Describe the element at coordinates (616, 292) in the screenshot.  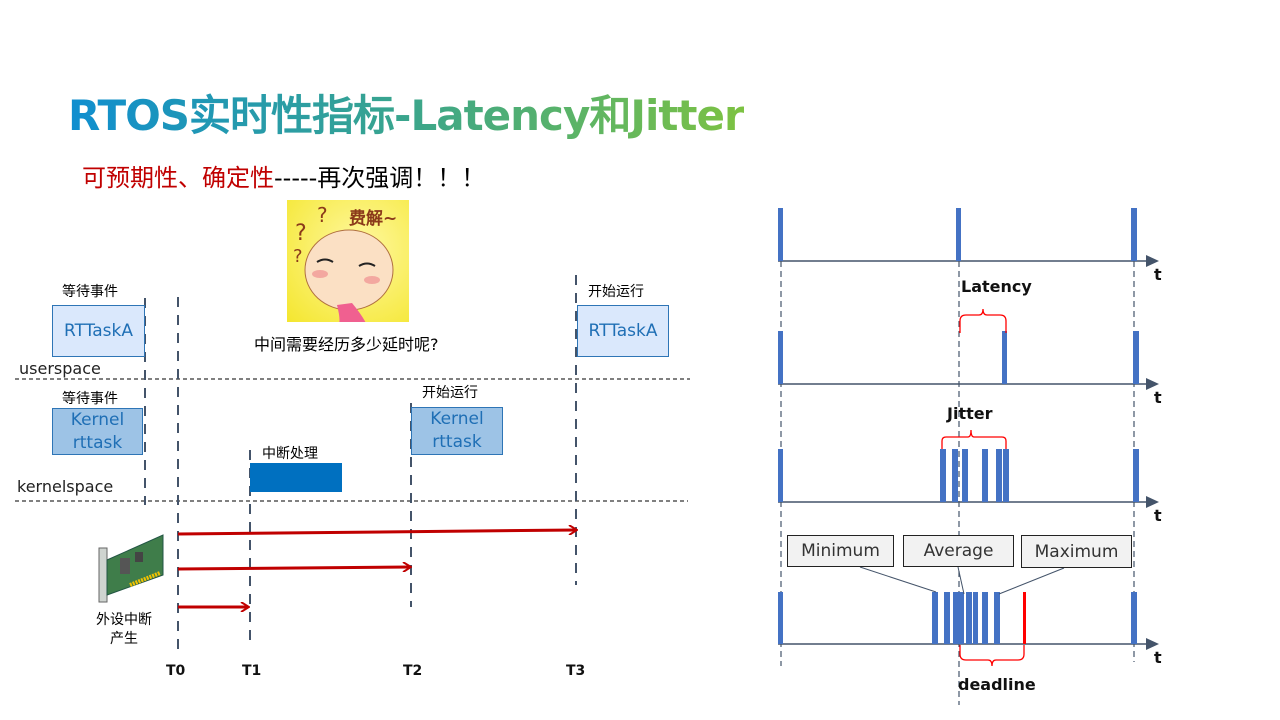
I see `start-run-user-label: 开始运行` at that location.